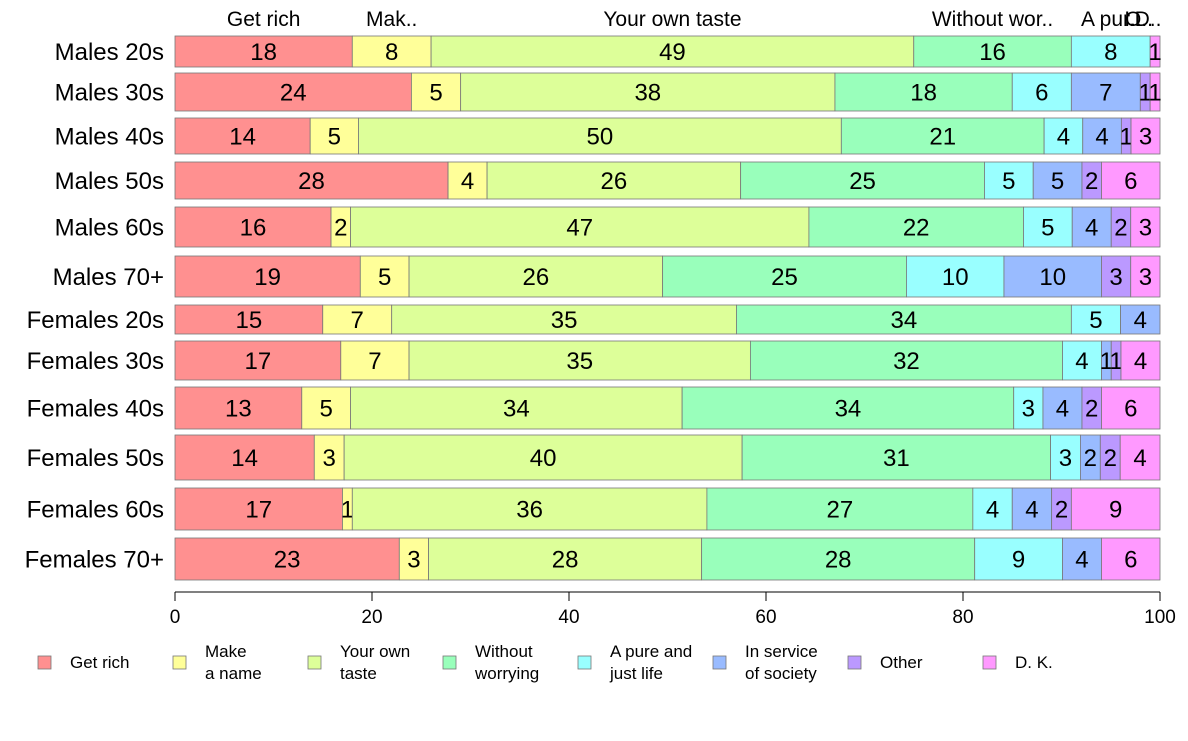  What do you see at coordinates (263, 52) in the screenshot?
I see `data-label: 18` at bounding box center [263, 52].